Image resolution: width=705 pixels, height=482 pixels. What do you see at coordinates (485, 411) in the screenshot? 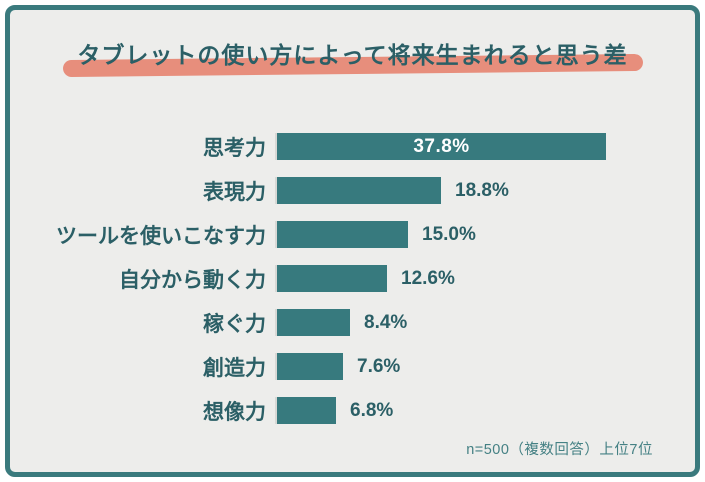
I see `bar-track: 6.8%` at bounding box center [485, 411].